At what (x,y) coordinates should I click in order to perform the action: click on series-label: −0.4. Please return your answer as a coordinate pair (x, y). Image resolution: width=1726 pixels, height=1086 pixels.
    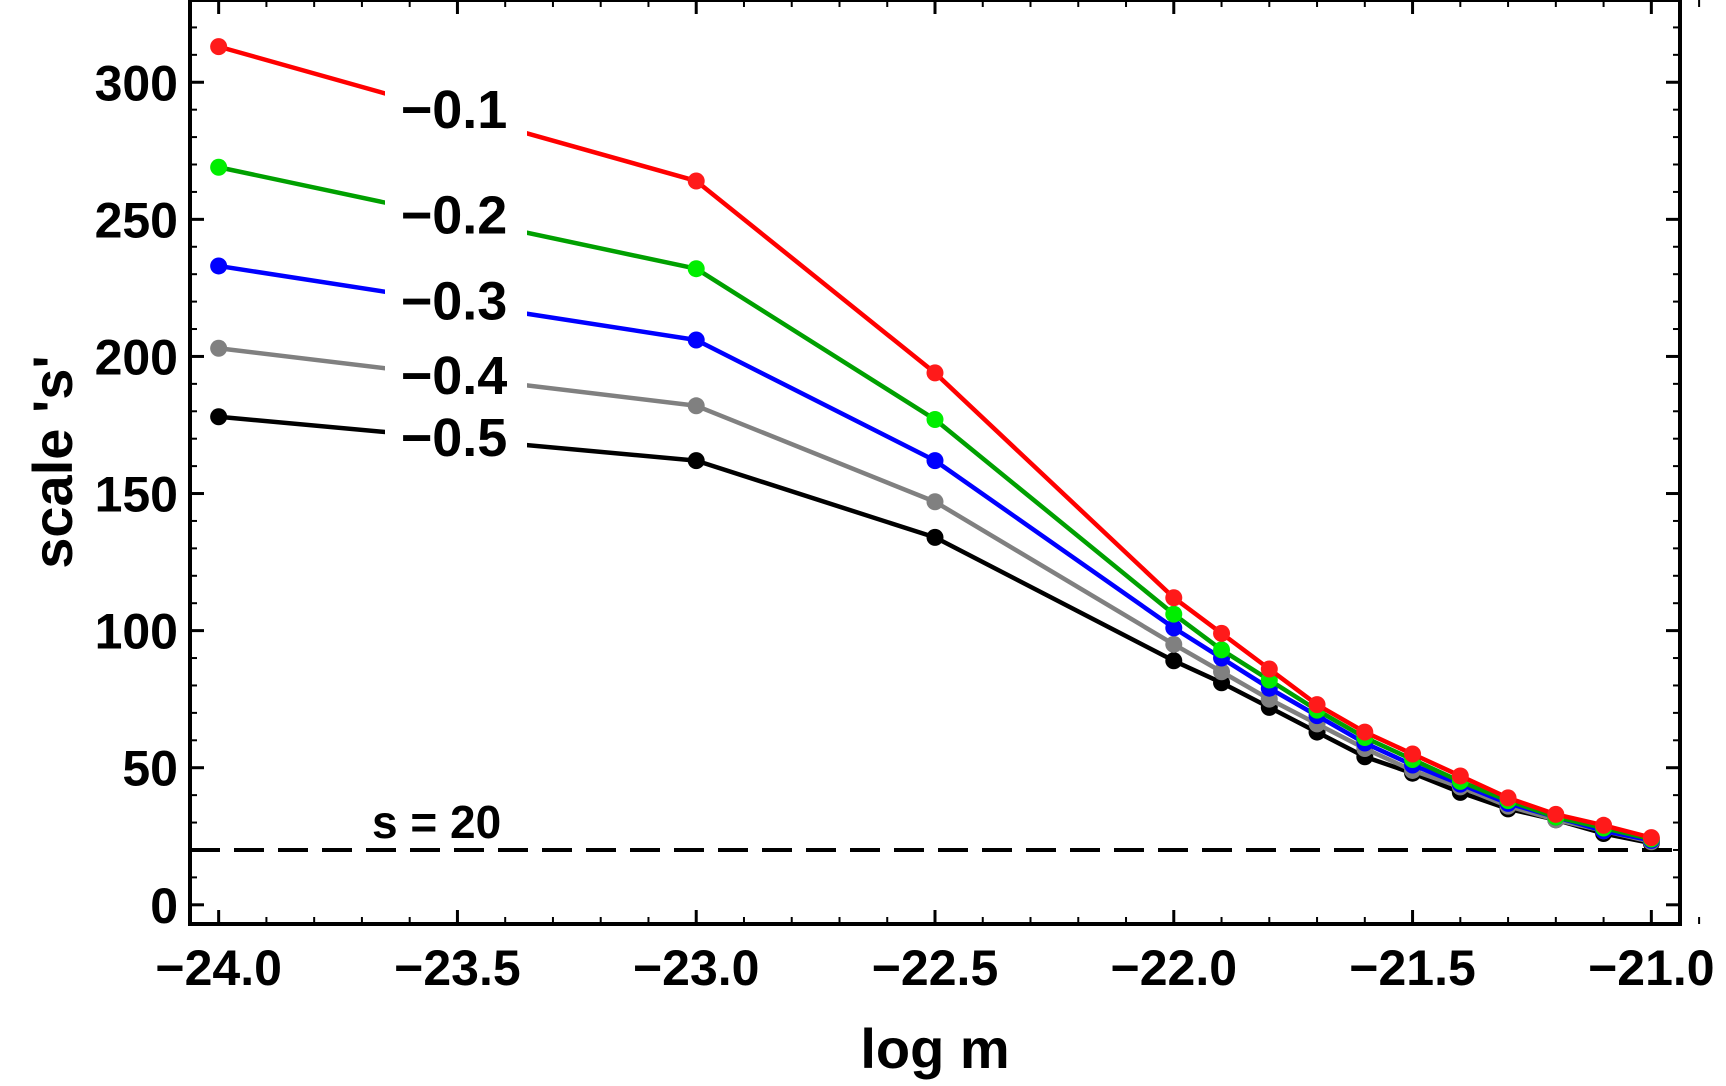
    Looking at the image, I should click on (454, 376).